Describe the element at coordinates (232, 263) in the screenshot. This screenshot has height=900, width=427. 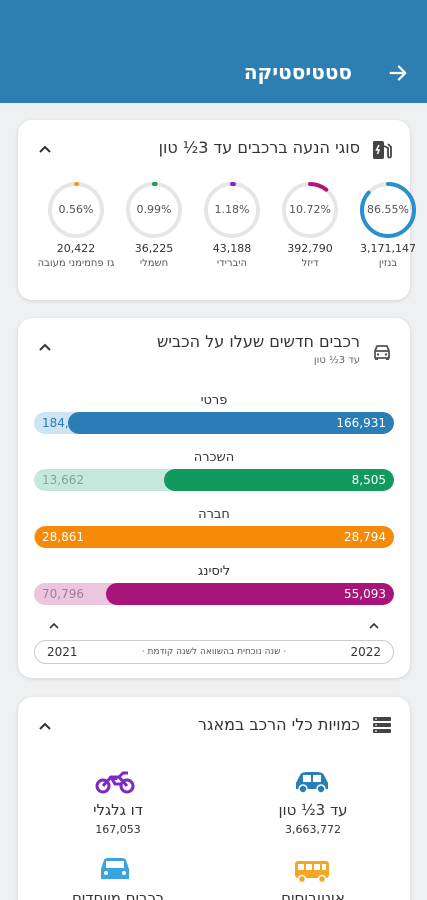
I see `donut-label: היברידי` at that location.